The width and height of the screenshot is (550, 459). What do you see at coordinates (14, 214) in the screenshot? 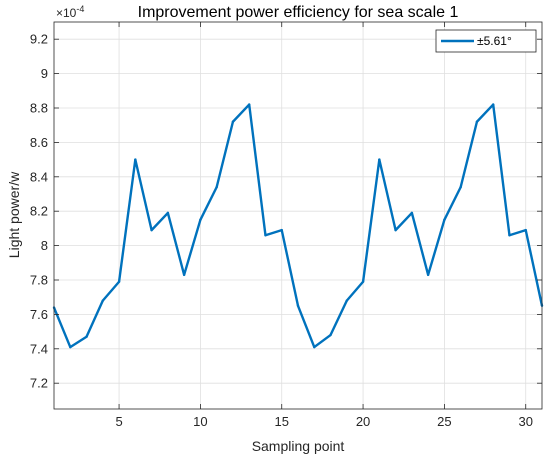
I see `y-axis-label: Light power/w` at bounding box center [14, 214].